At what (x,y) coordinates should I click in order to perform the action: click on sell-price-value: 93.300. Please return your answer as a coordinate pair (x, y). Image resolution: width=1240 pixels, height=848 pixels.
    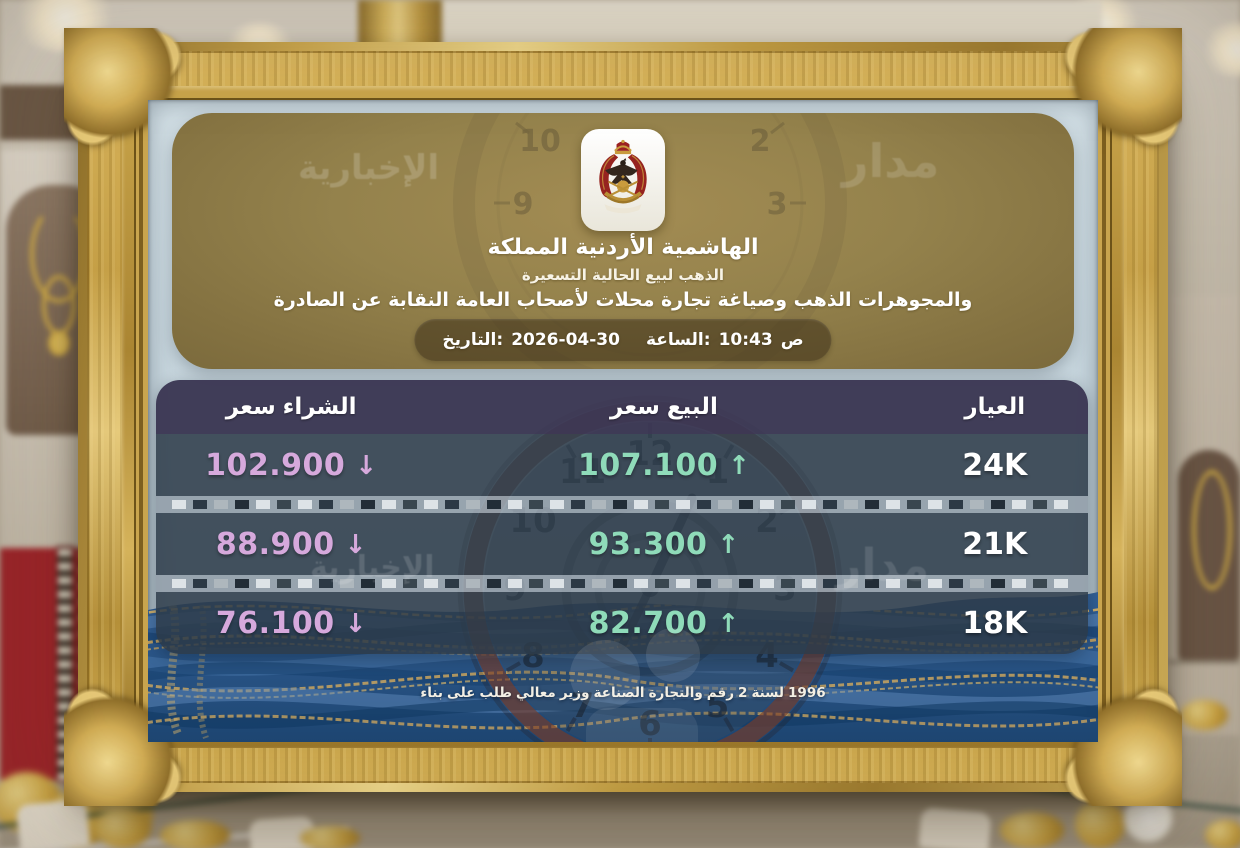
    Looking at the image, I should click on (648, 544).